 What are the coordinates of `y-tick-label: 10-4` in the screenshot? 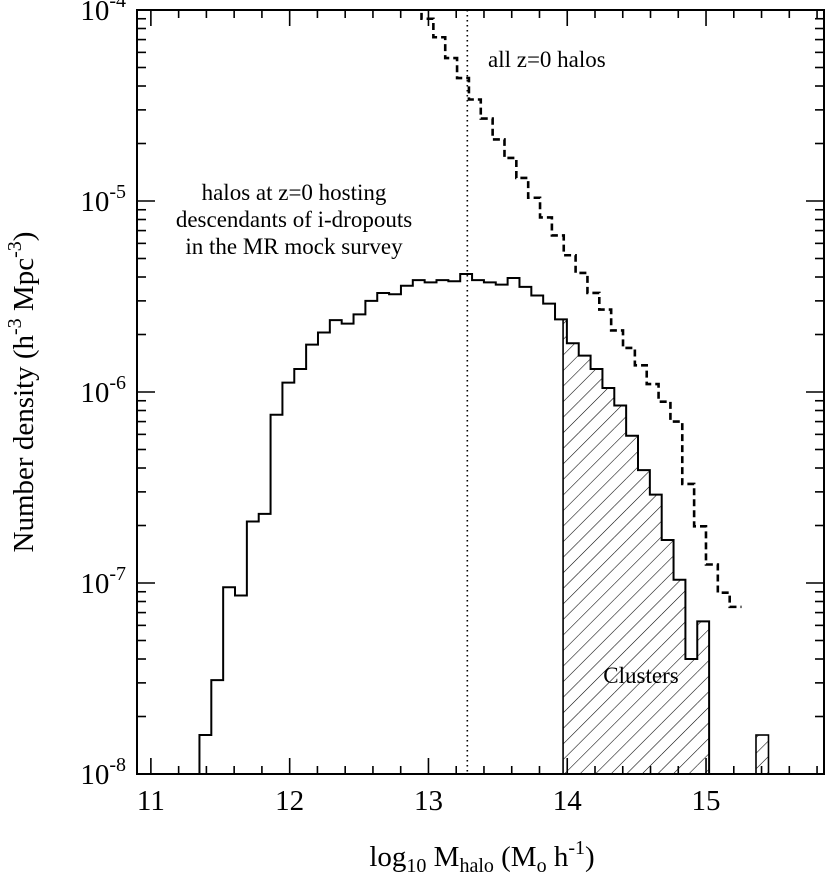 It's located at (103, 13).